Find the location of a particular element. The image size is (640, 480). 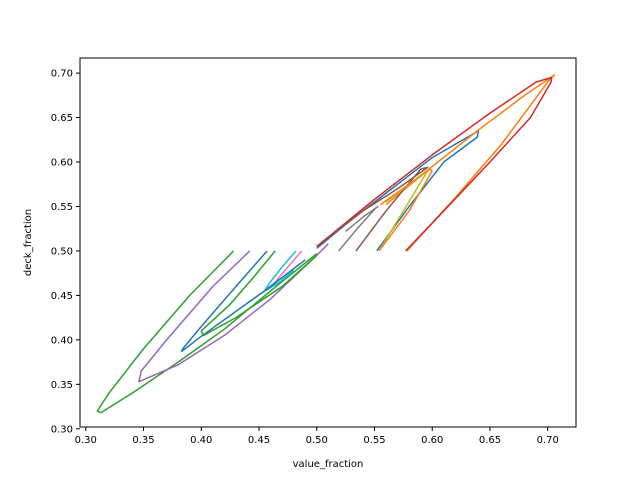

x-tick-label: 0.30 is located at coordinates (86, 440).